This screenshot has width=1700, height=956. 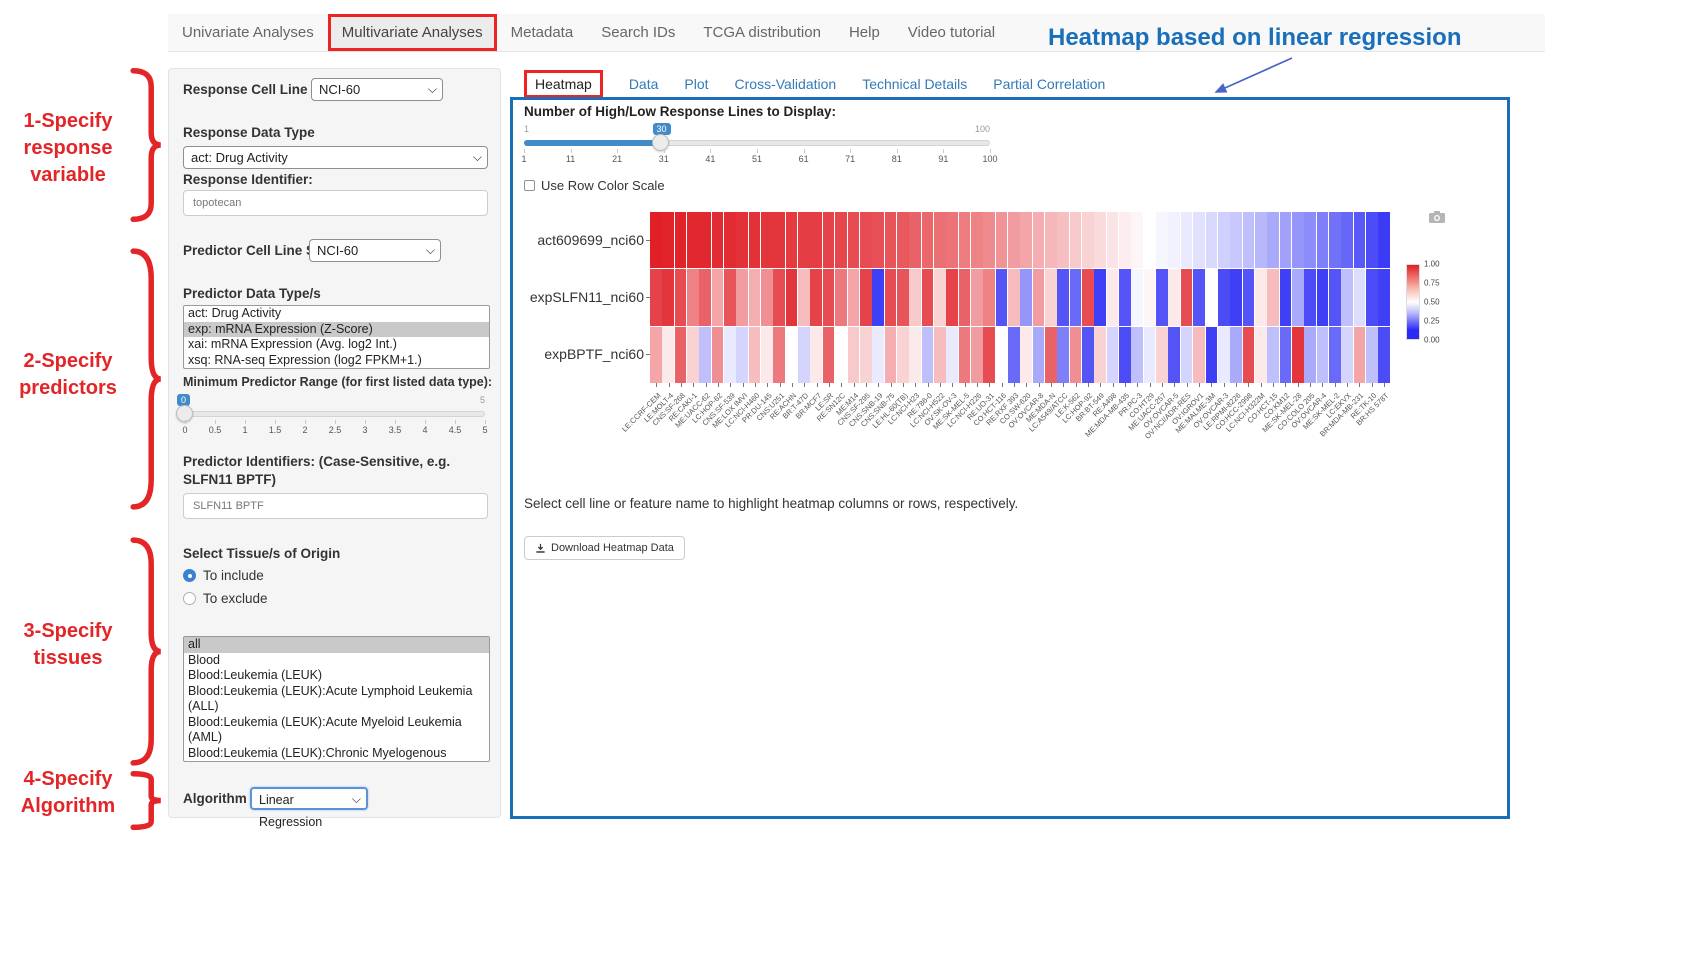 I want to click on heatmap-row-label: act609699_nci60, so click(x=590, y=240).